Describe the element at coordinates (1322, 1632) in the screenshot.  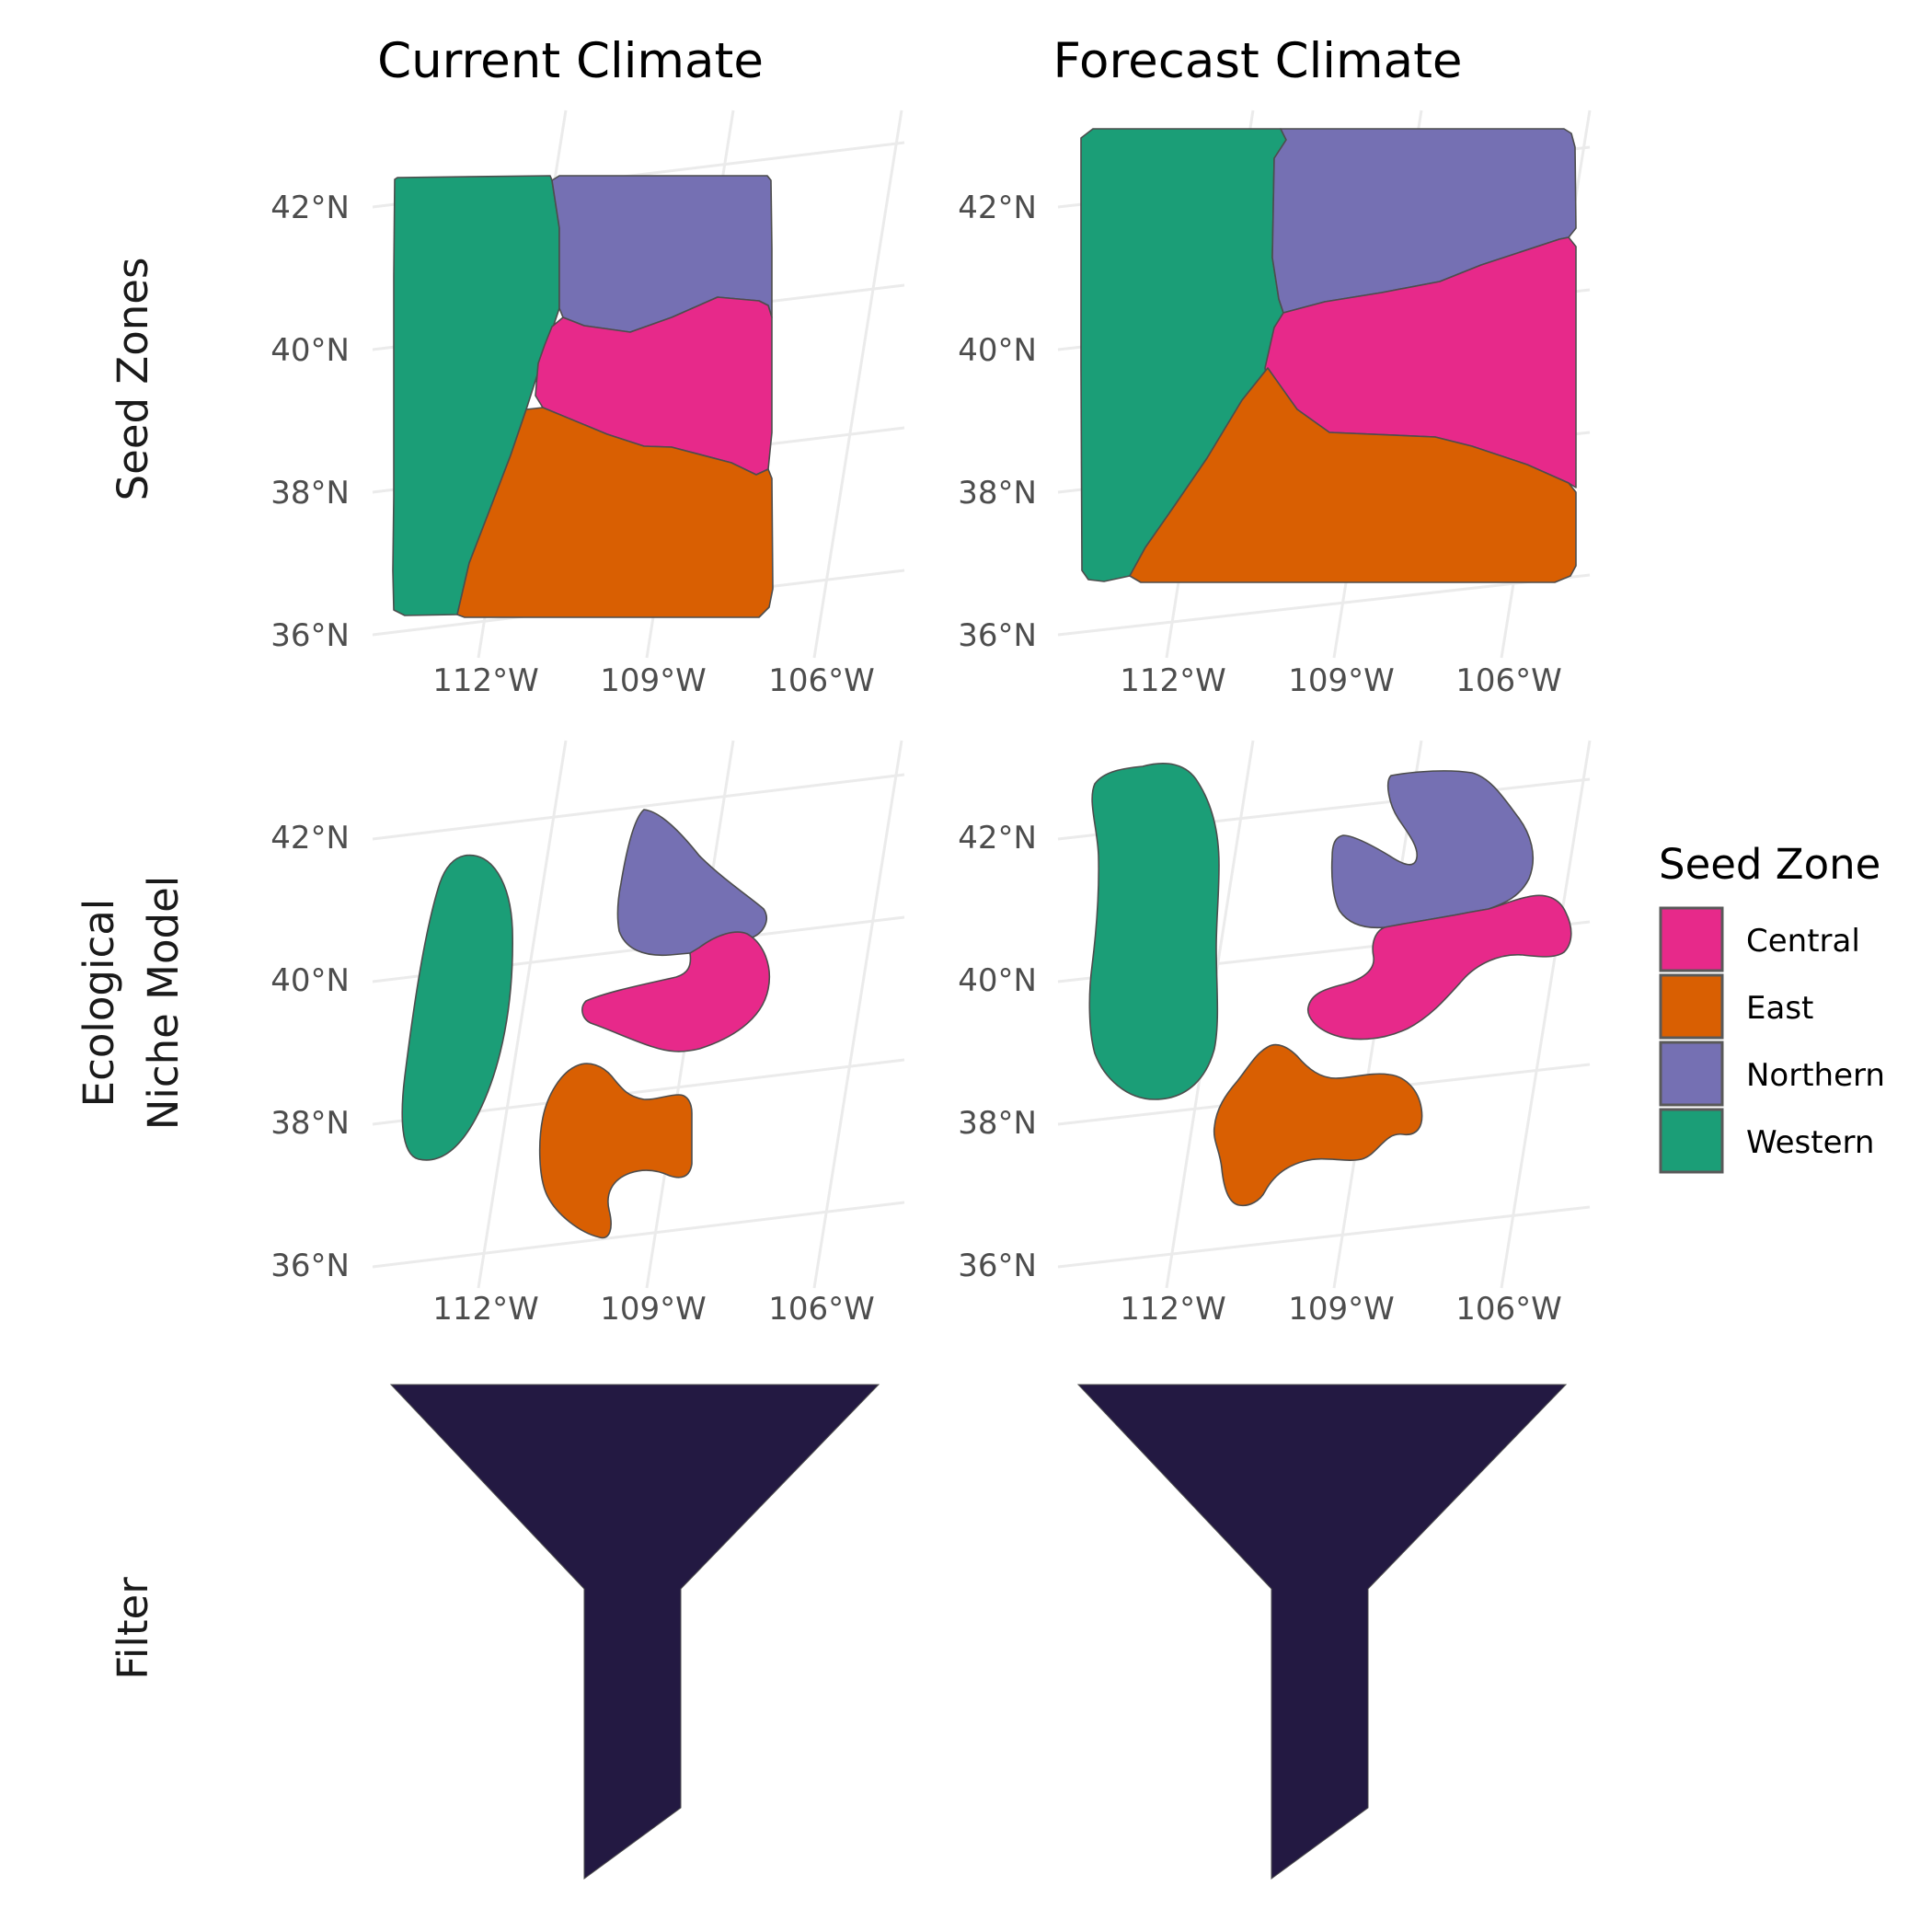
I see `filter-funnel-icon-forecast` at that location.